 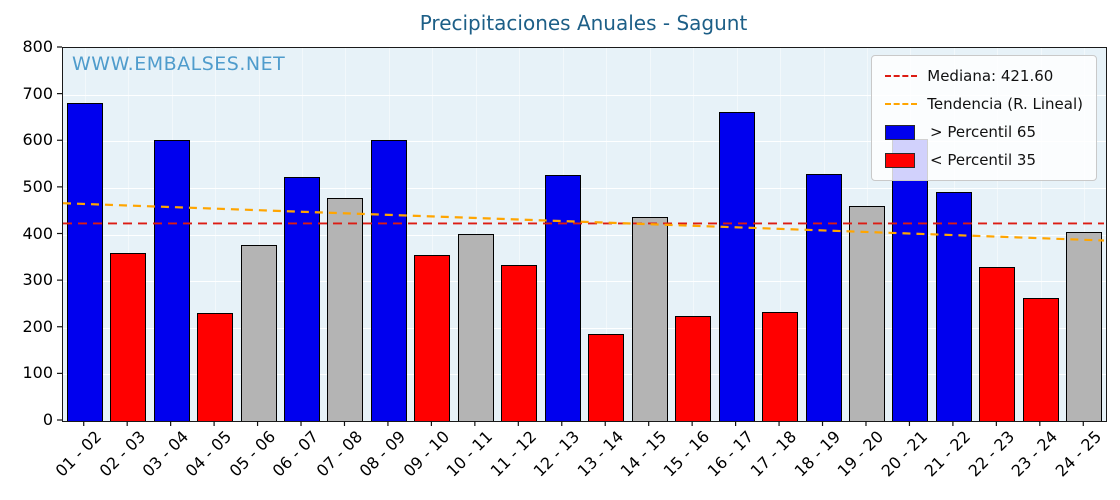 I want to click on legend-label-tendencia: Tendencia (R. Lineal), so click(x=1005, y=104).